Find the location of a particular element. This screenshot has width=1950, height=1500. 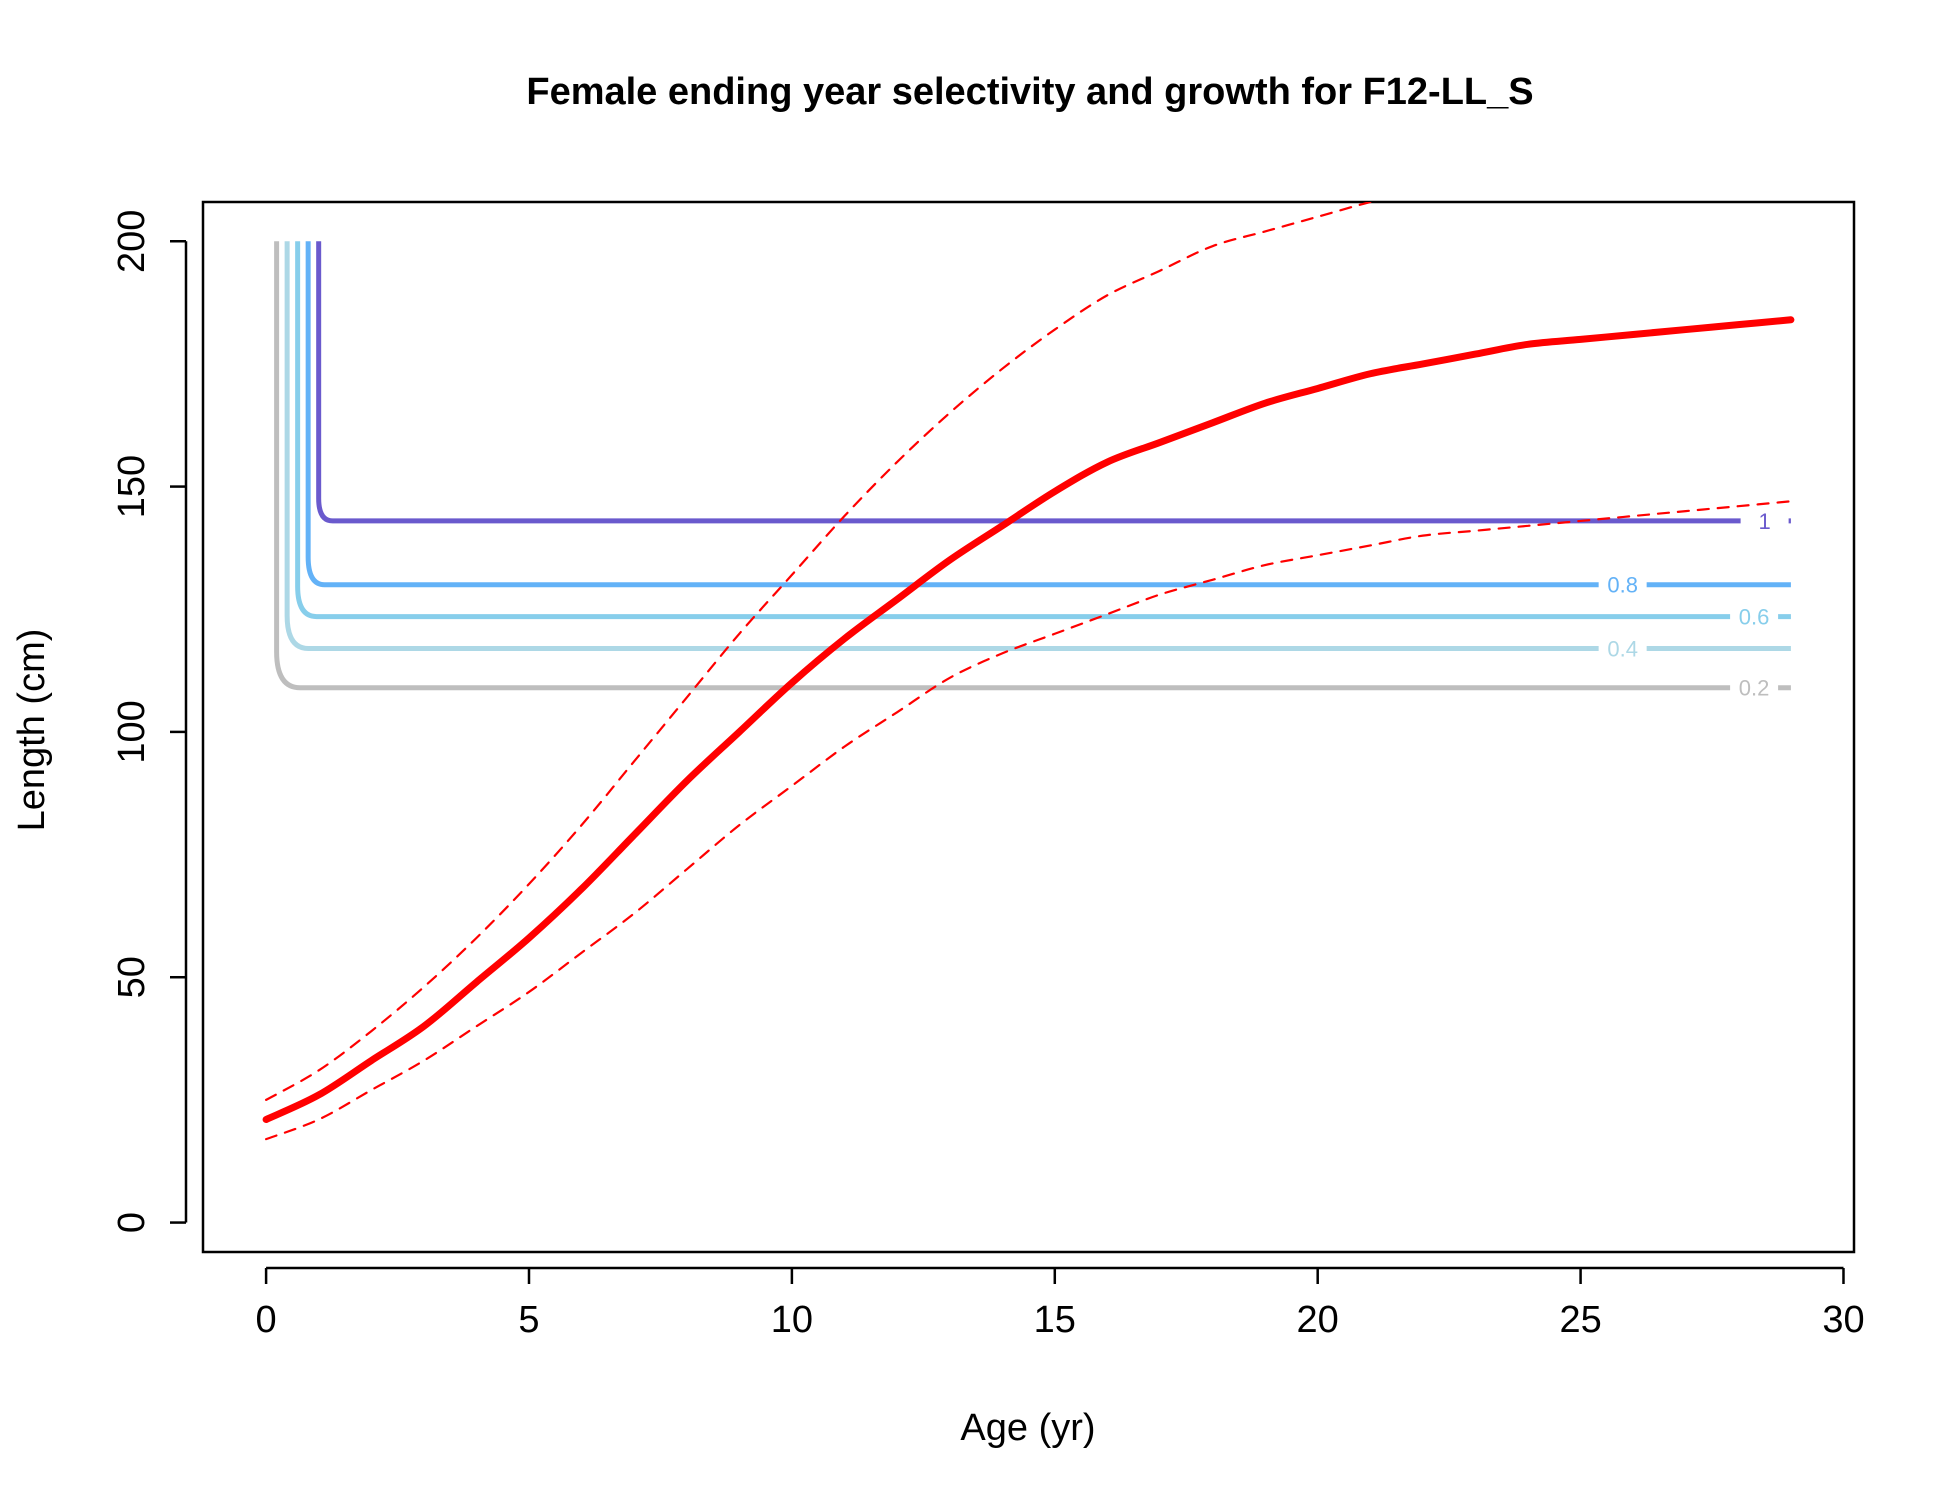

y-tick-label: 150 is located at coordinates (132, 486).